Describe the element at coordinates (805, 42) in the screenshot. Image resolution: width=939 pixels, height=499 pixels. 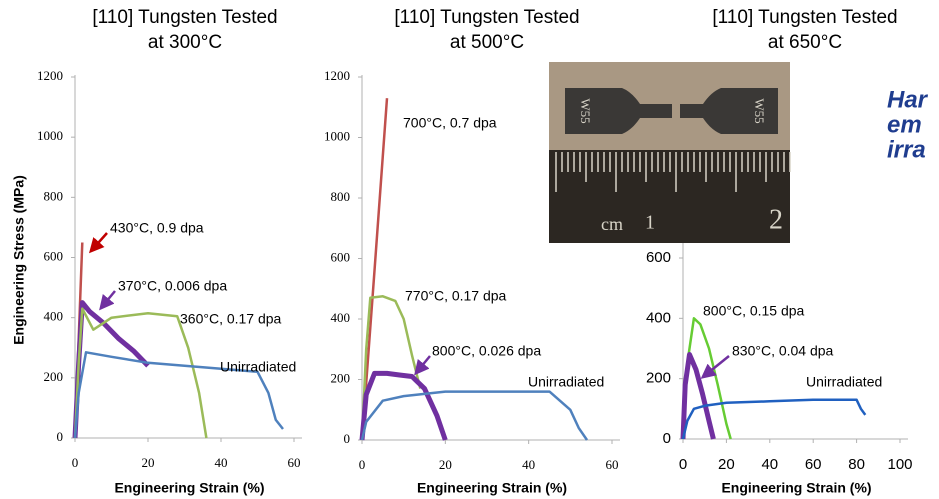
I see `chart-title: at 650°C` at that location.